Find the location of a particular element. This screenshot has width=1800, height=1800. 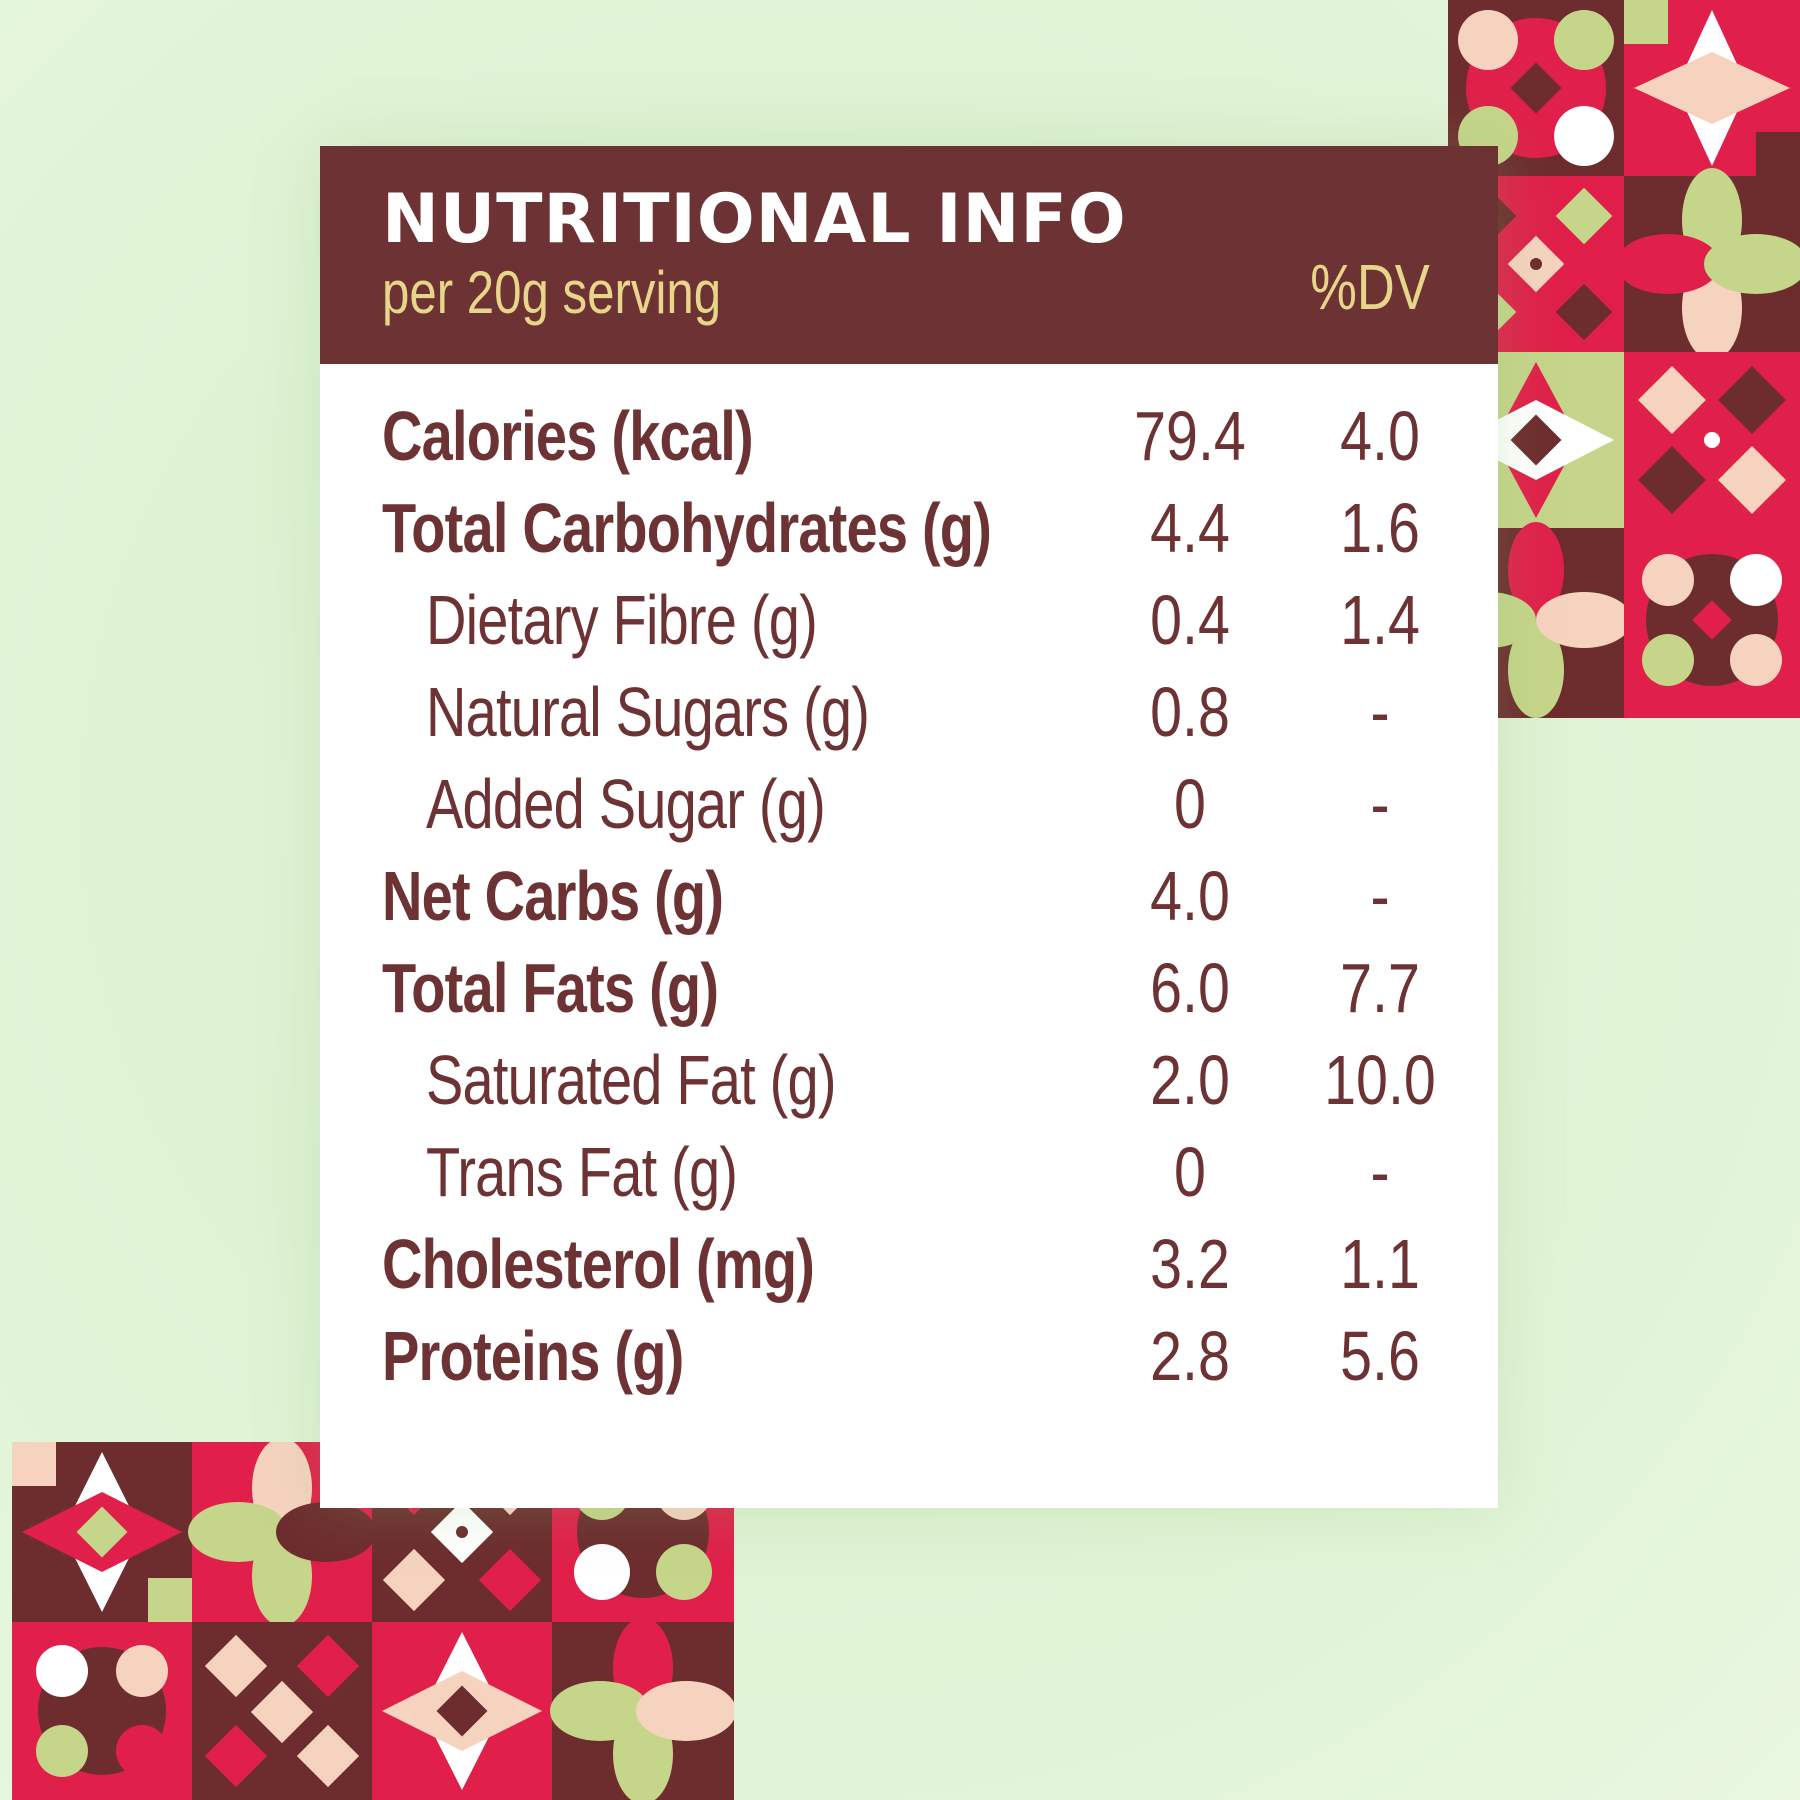

nutrient-name: Saturated Fat (g) is located at coordinates (631, 1080).